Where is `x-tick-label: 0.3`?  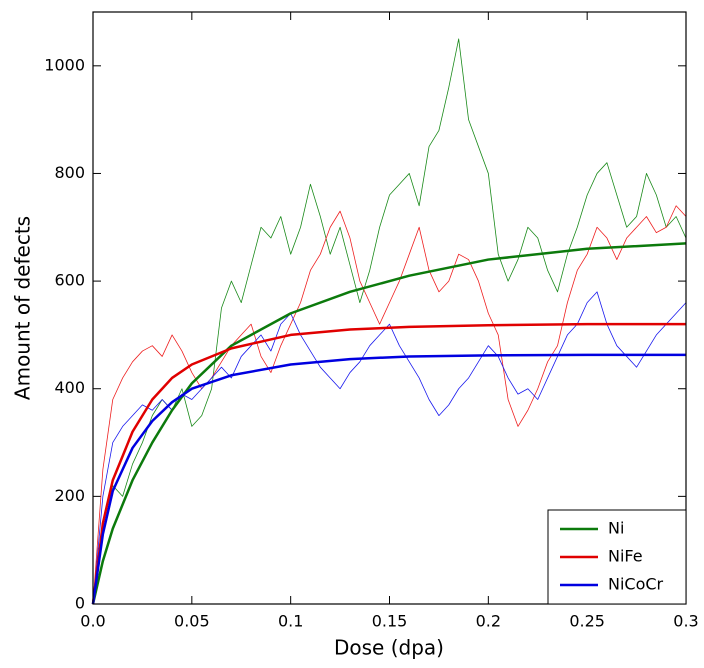
x-tick-label: 0.3 is located at coordinates (685, 621).